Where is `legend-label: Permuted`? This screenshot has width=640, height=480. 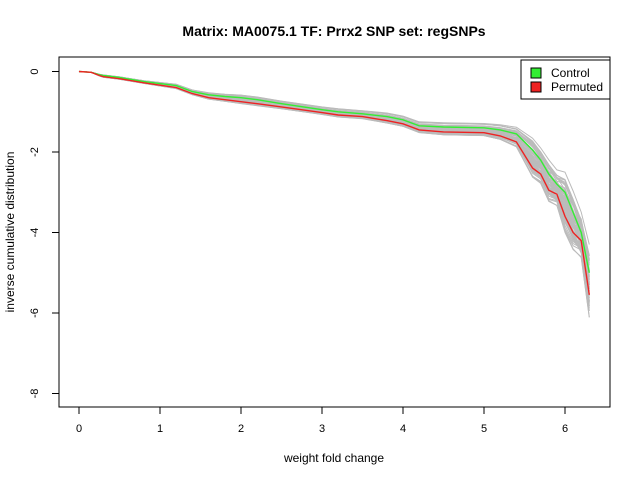
legend-label: Permuted is located at coordinates (577, 87).